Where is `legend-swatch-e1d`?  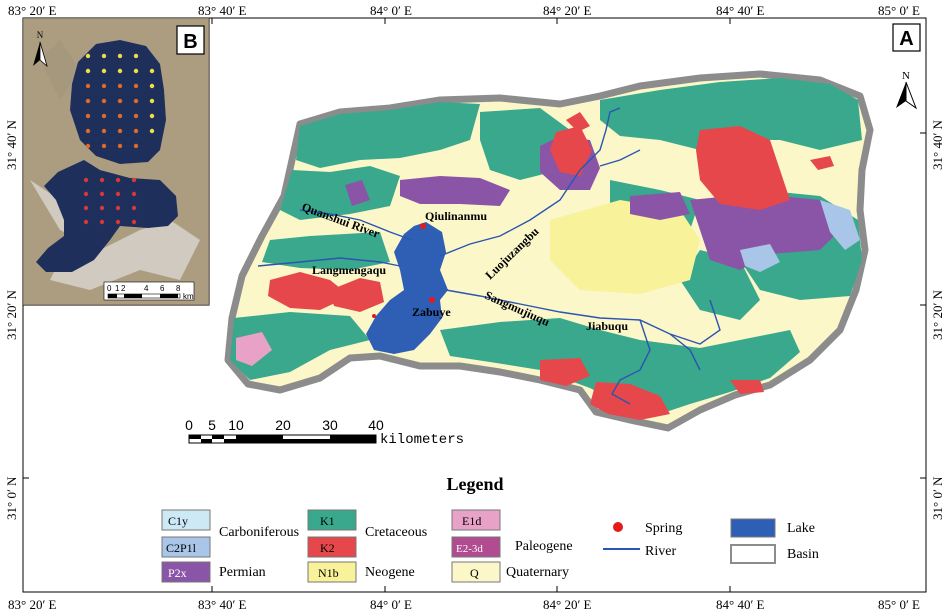
legend-swatch-e1d is located at coordinates (476, 520).